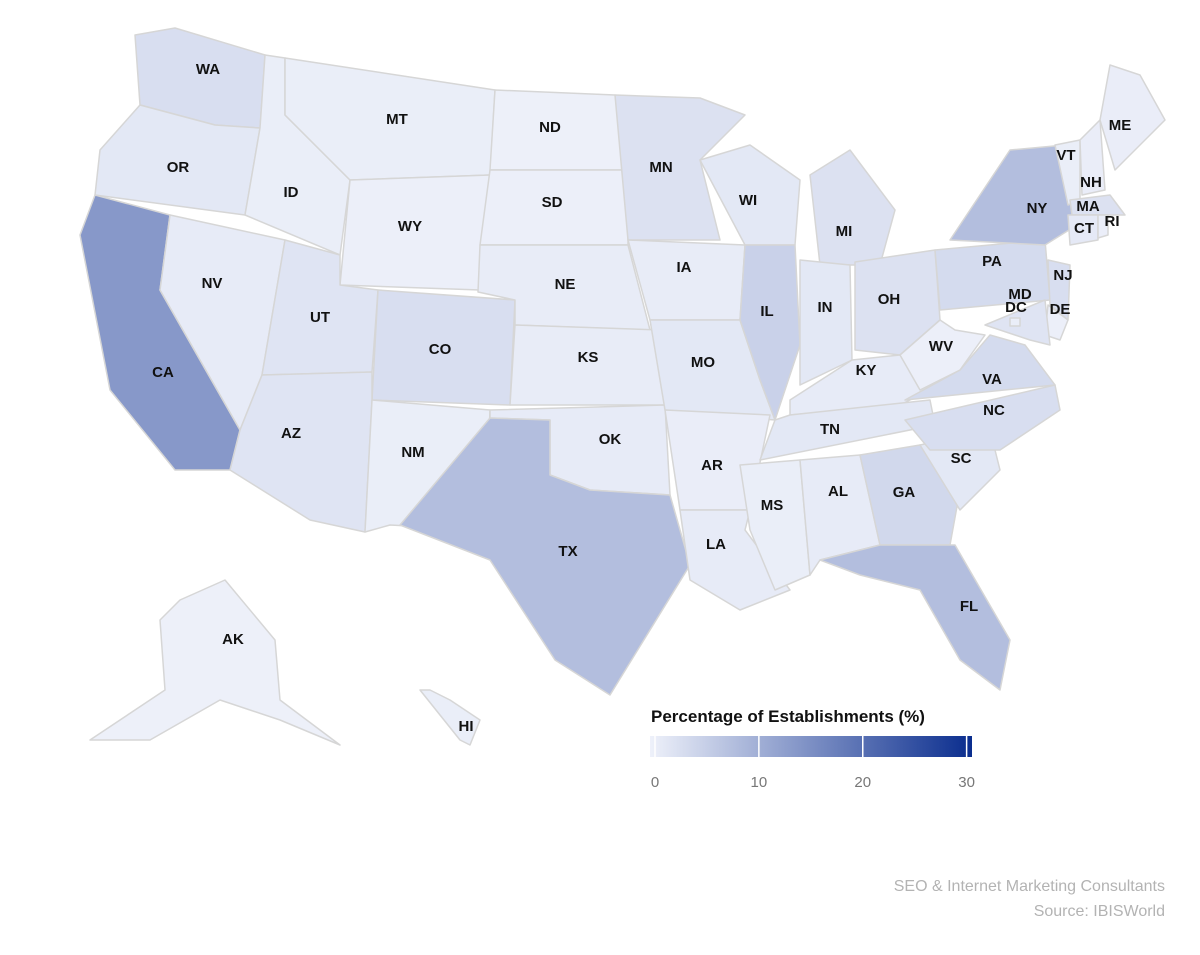 This screenshot has height=955, width=1200. What do you see at coordinates (712, 465) in the screenshot?
I see `state-label: AR` at bounding box center [712, 465].